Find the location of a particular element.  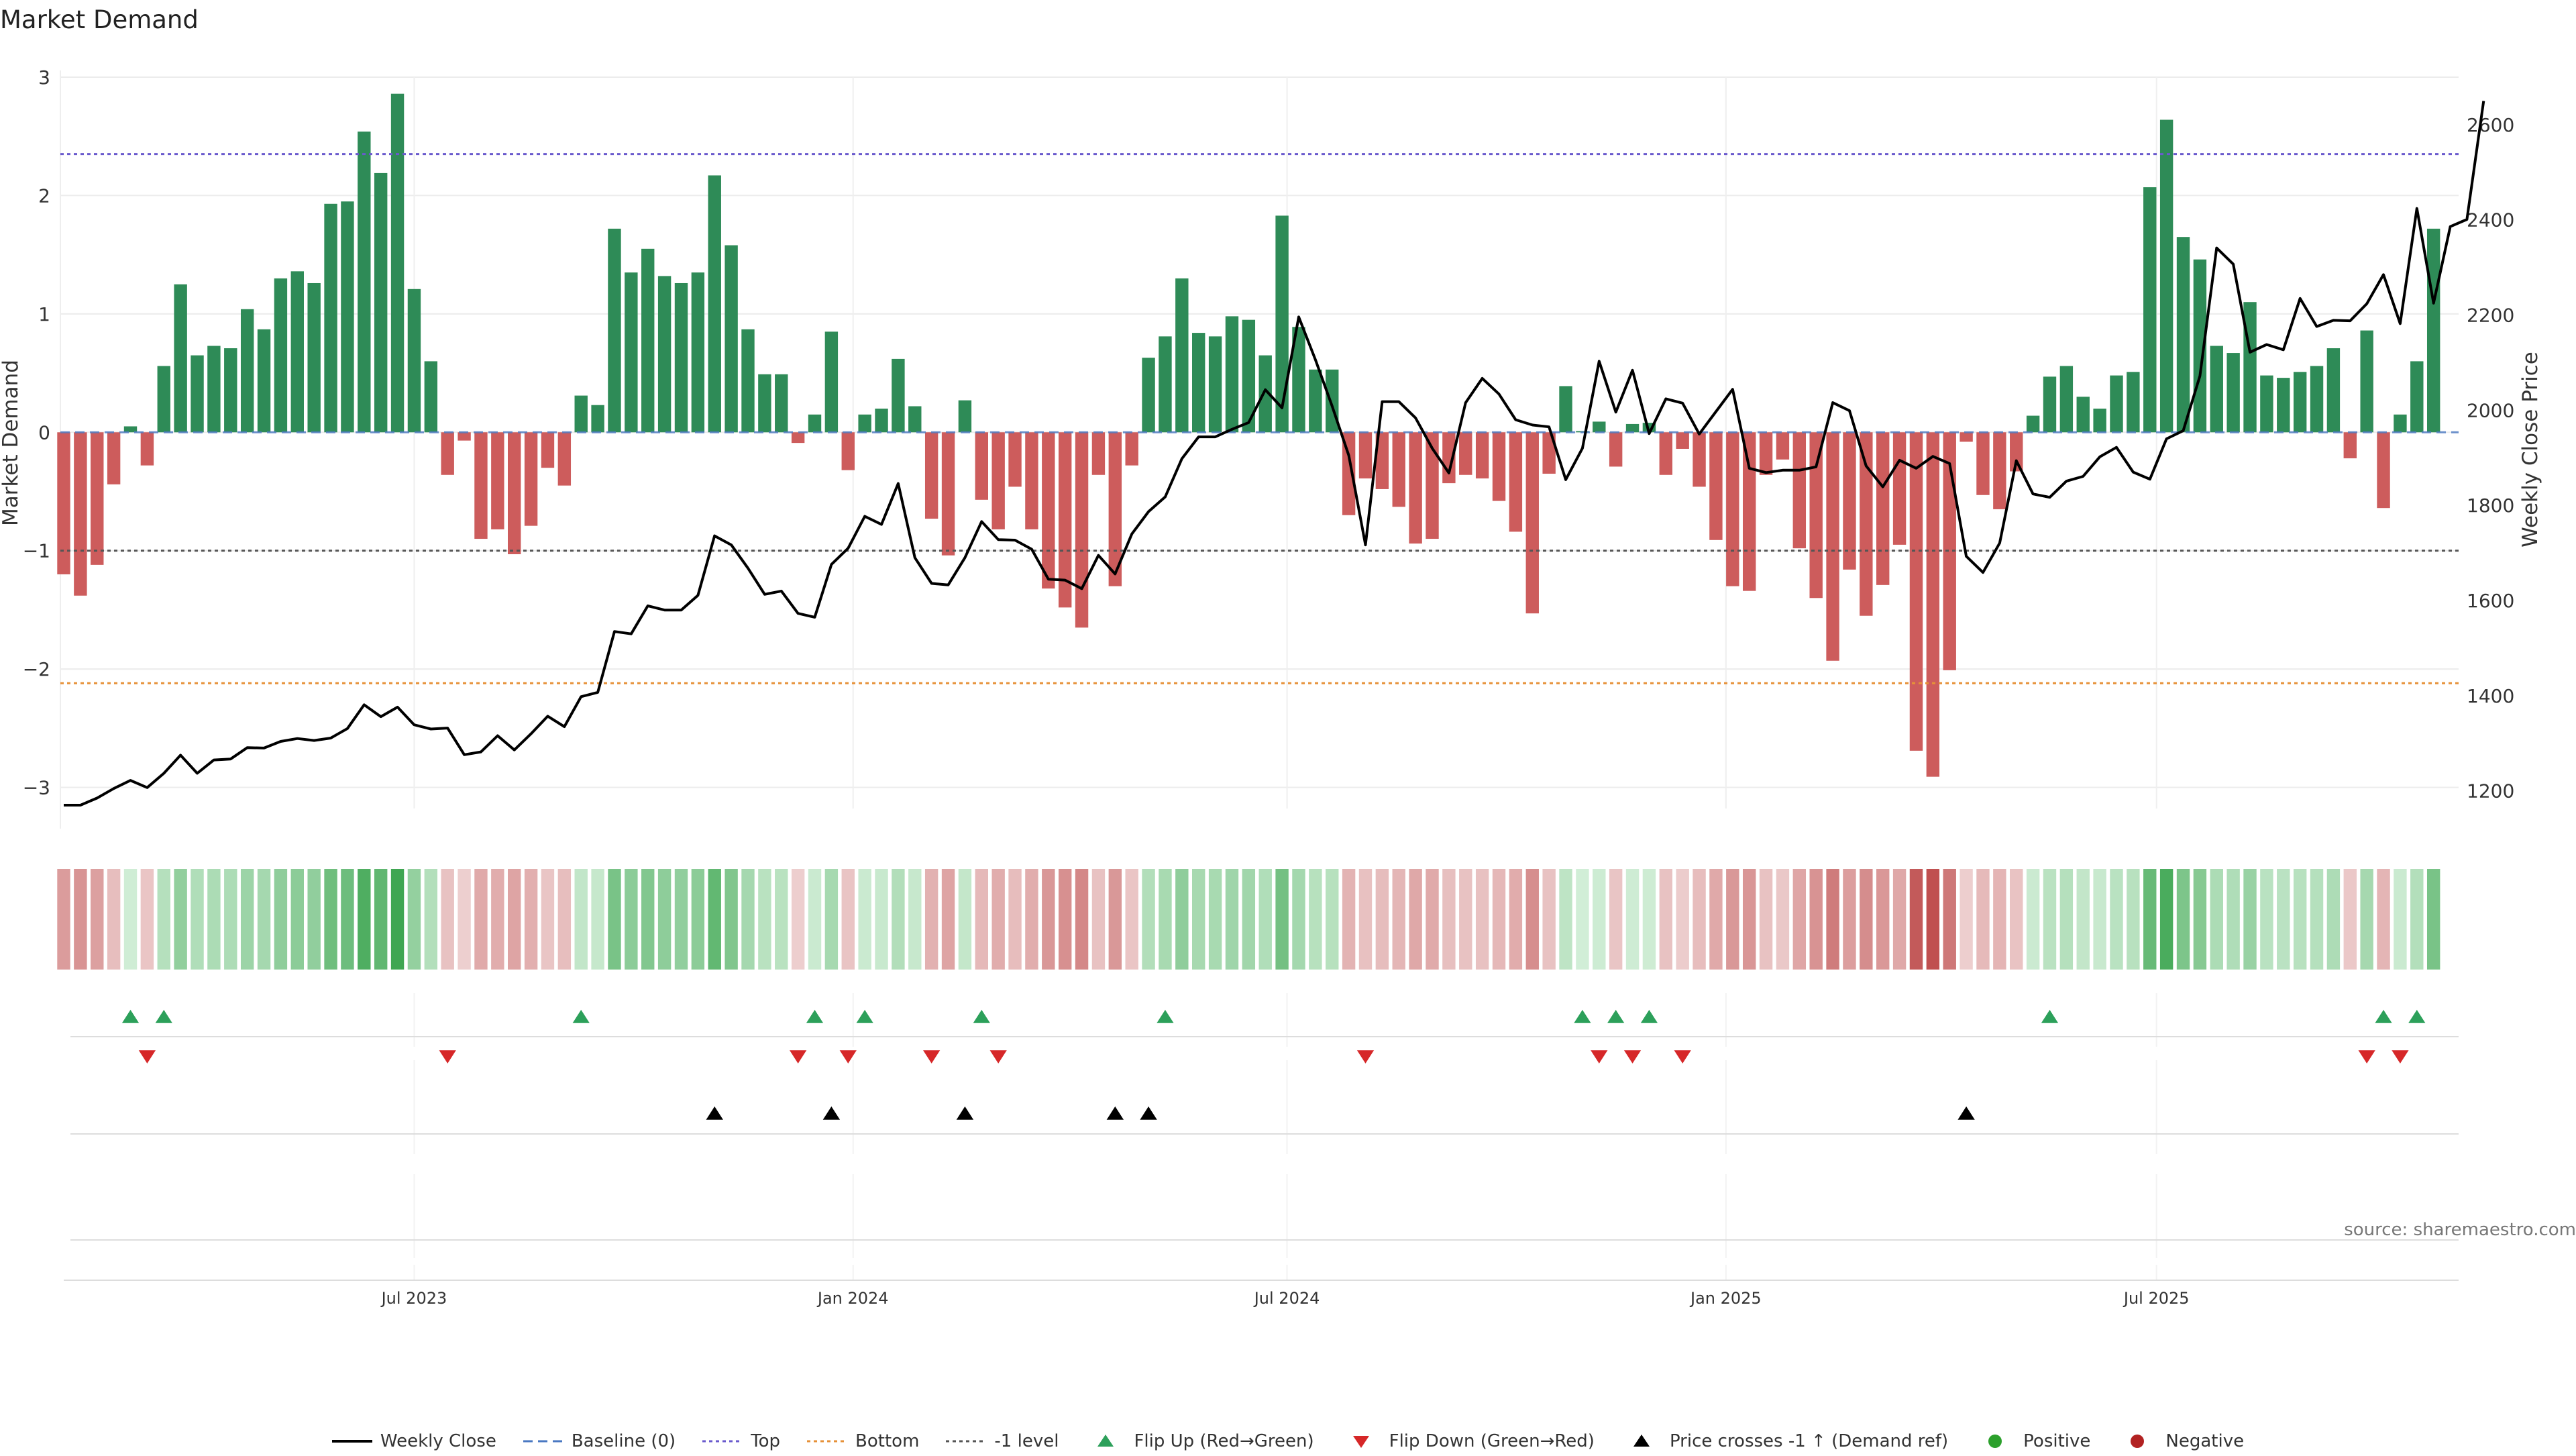

y2-tick-label: 1600 is located at coordinates (2490, 601).